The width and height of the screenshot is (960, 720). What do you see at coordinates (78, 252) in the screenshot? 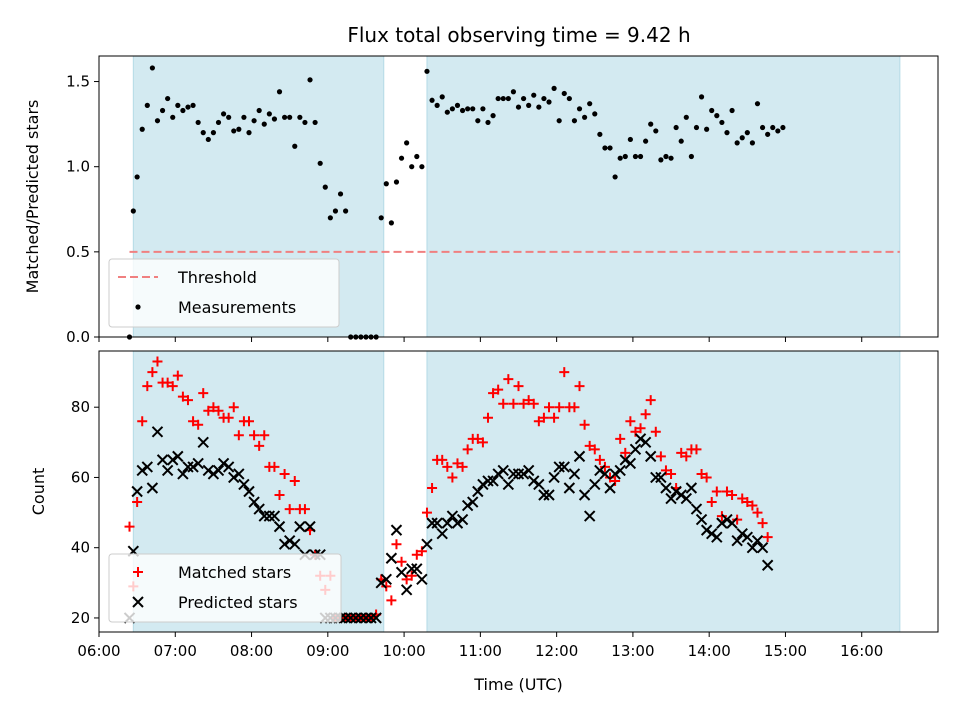
I see `y-tick-label-1: 0.5` at bounding box center [78, 252].